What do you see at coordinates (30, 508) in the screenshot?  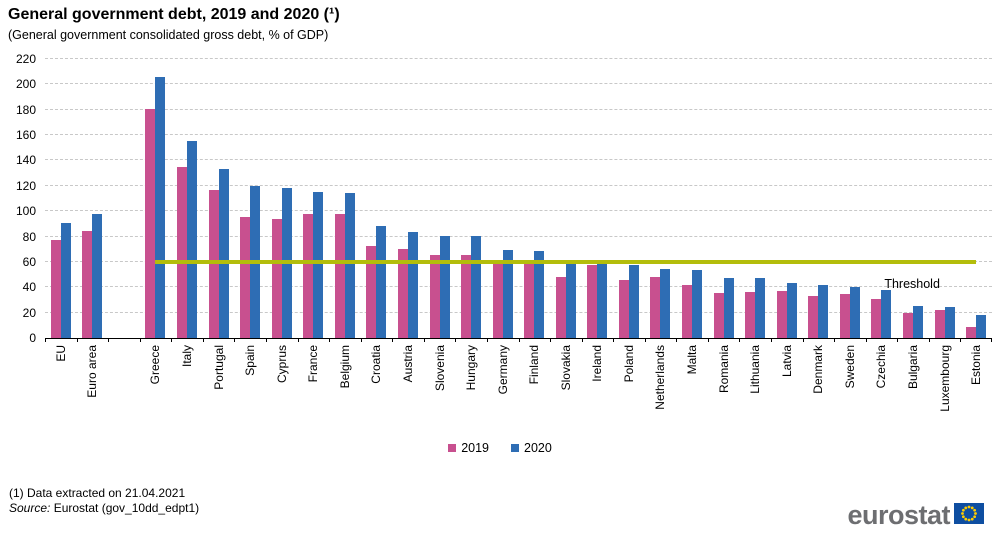 I see `source-label: Source:` at bounding box center [30, 508].